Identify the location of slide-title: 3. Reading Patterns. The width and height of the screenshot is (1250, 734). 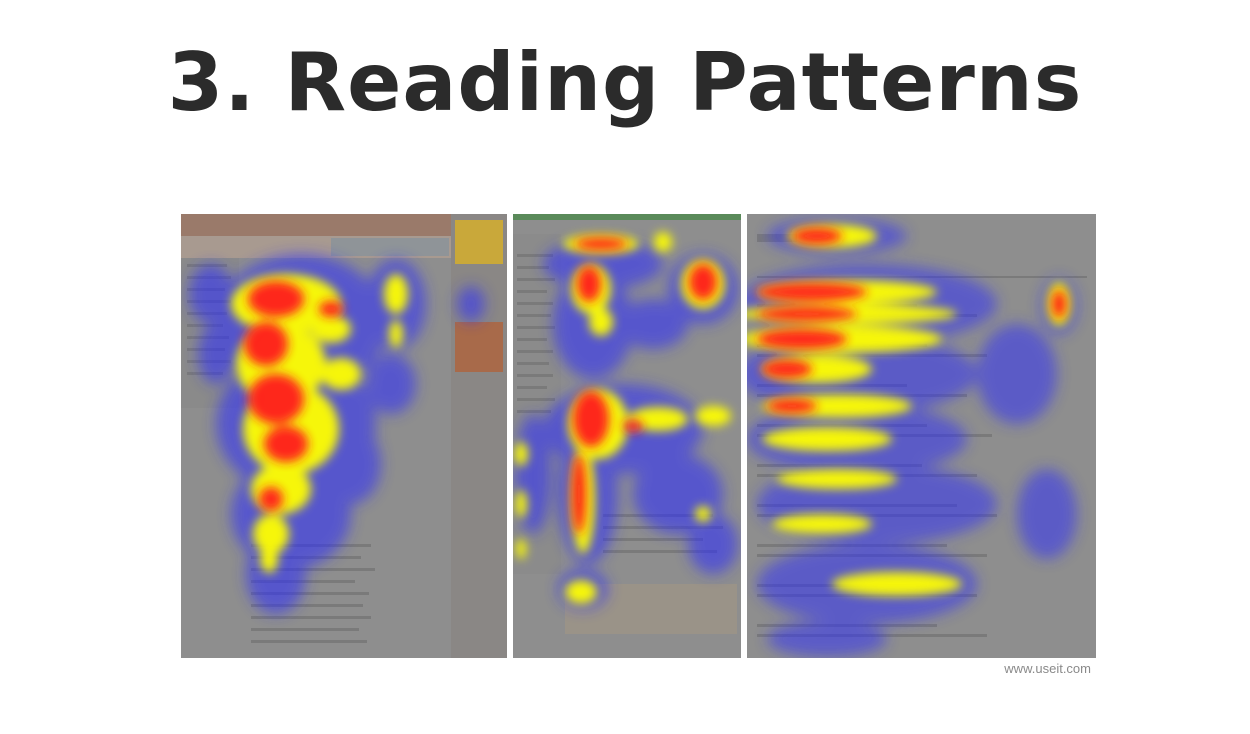
(625, 82).